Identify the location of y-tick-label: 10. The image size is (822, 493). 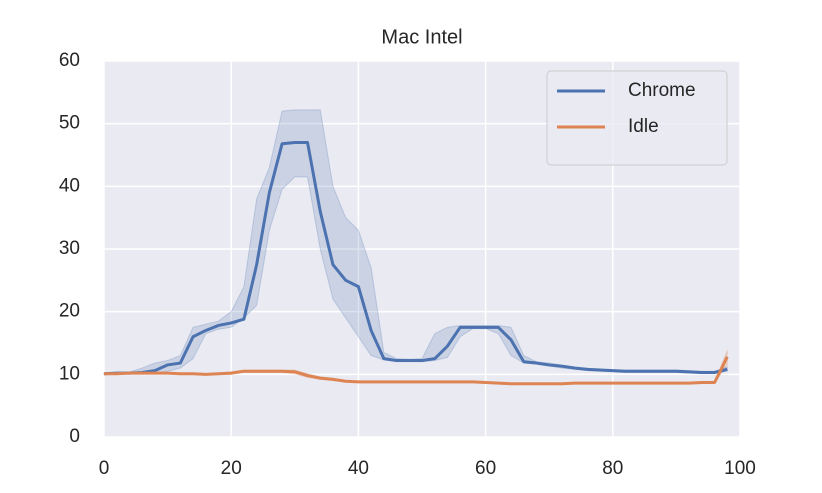
(69, 373).